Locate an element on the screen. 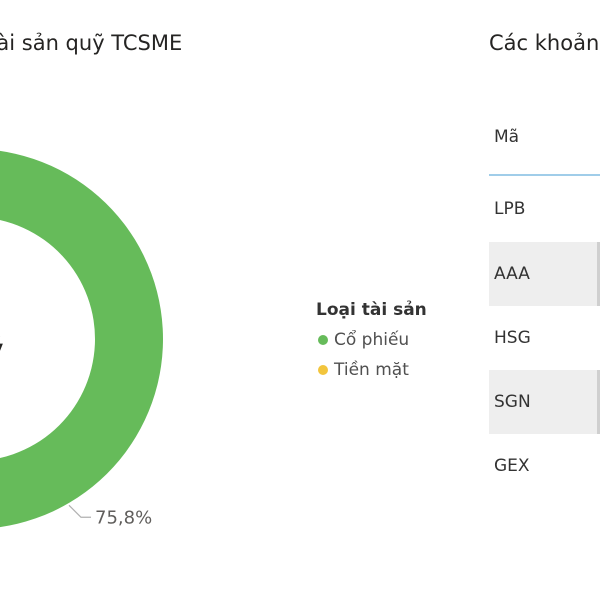  table-row: GEX is located at coordinates (512, 466).